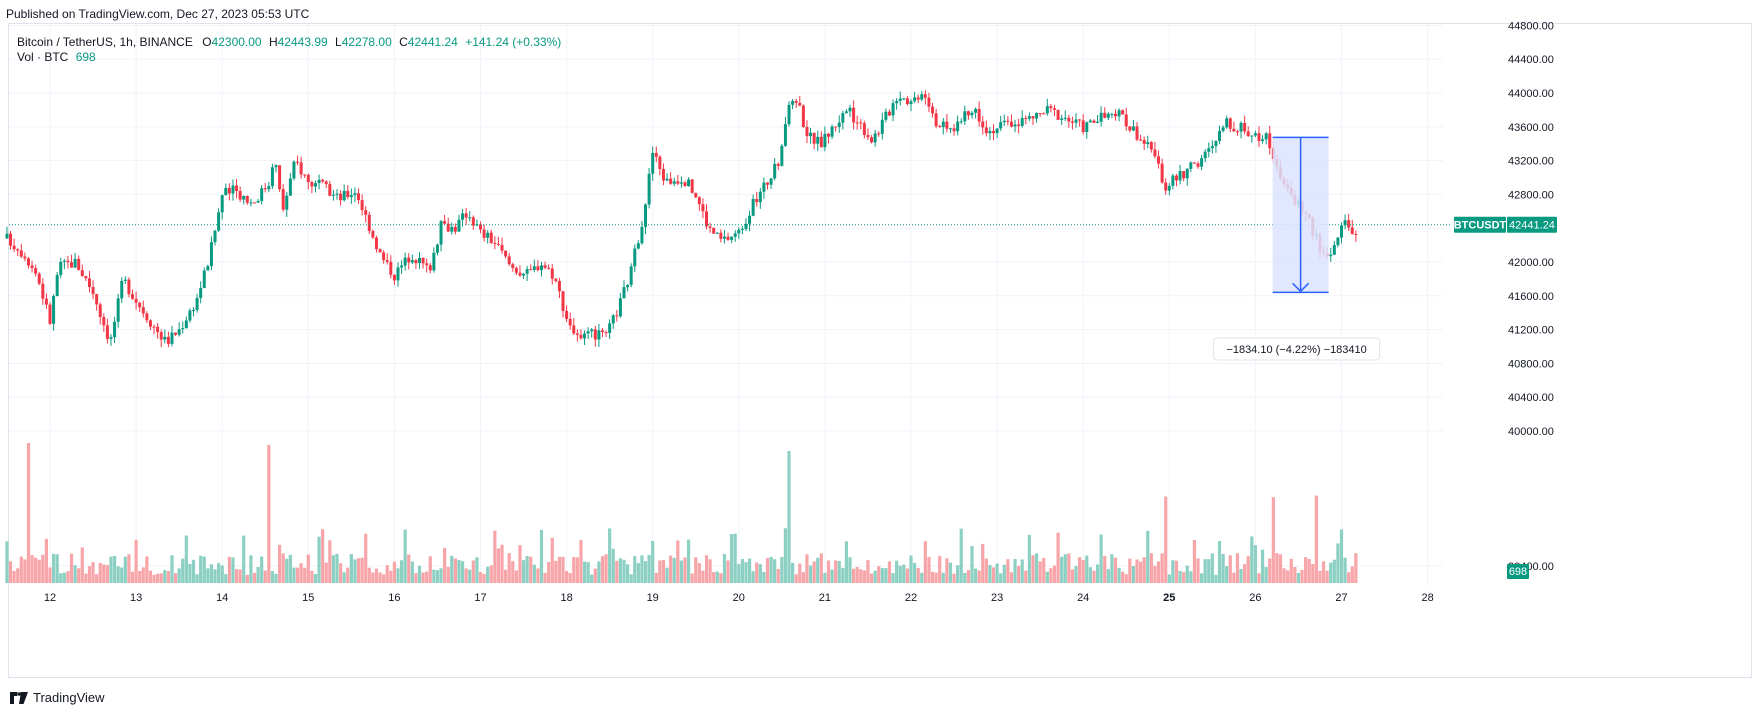 The image size is (1755, 716). Describe the element at coordinates (1531, 162) in the screenshot. I see `price-tick-label: 43200.00` at that location.